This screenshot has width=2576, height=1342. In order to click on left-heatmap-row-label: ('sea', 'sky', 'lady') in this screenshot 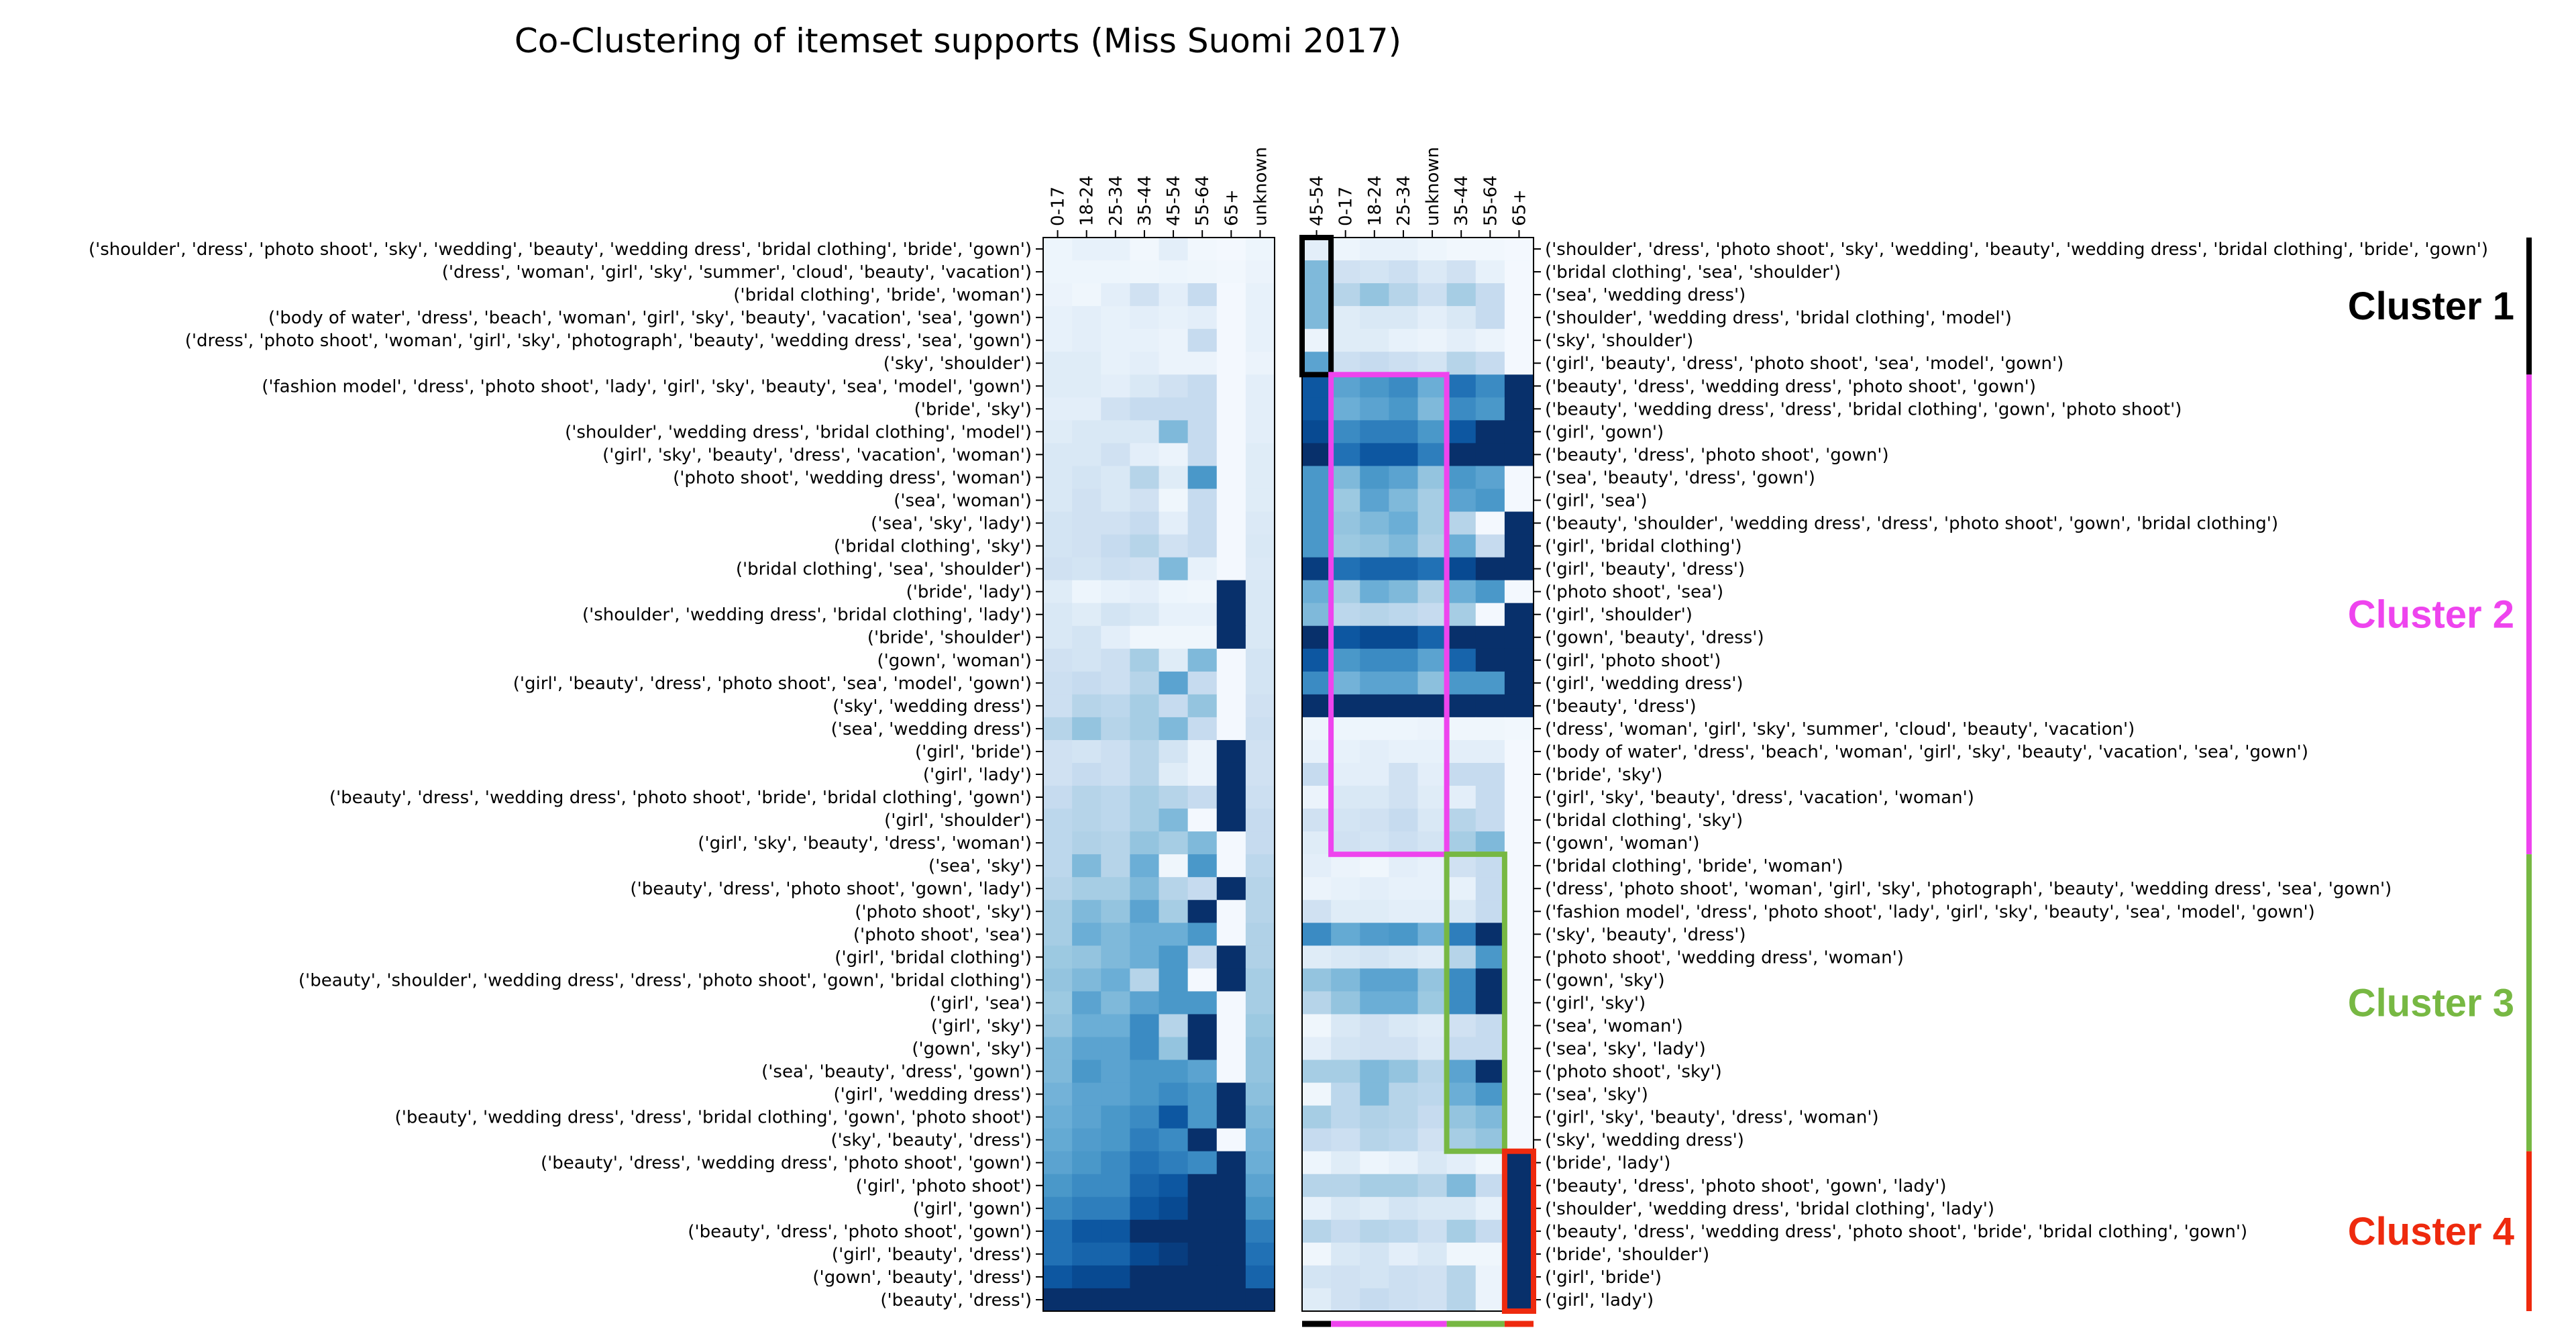, I will do `click(951, 524)`.